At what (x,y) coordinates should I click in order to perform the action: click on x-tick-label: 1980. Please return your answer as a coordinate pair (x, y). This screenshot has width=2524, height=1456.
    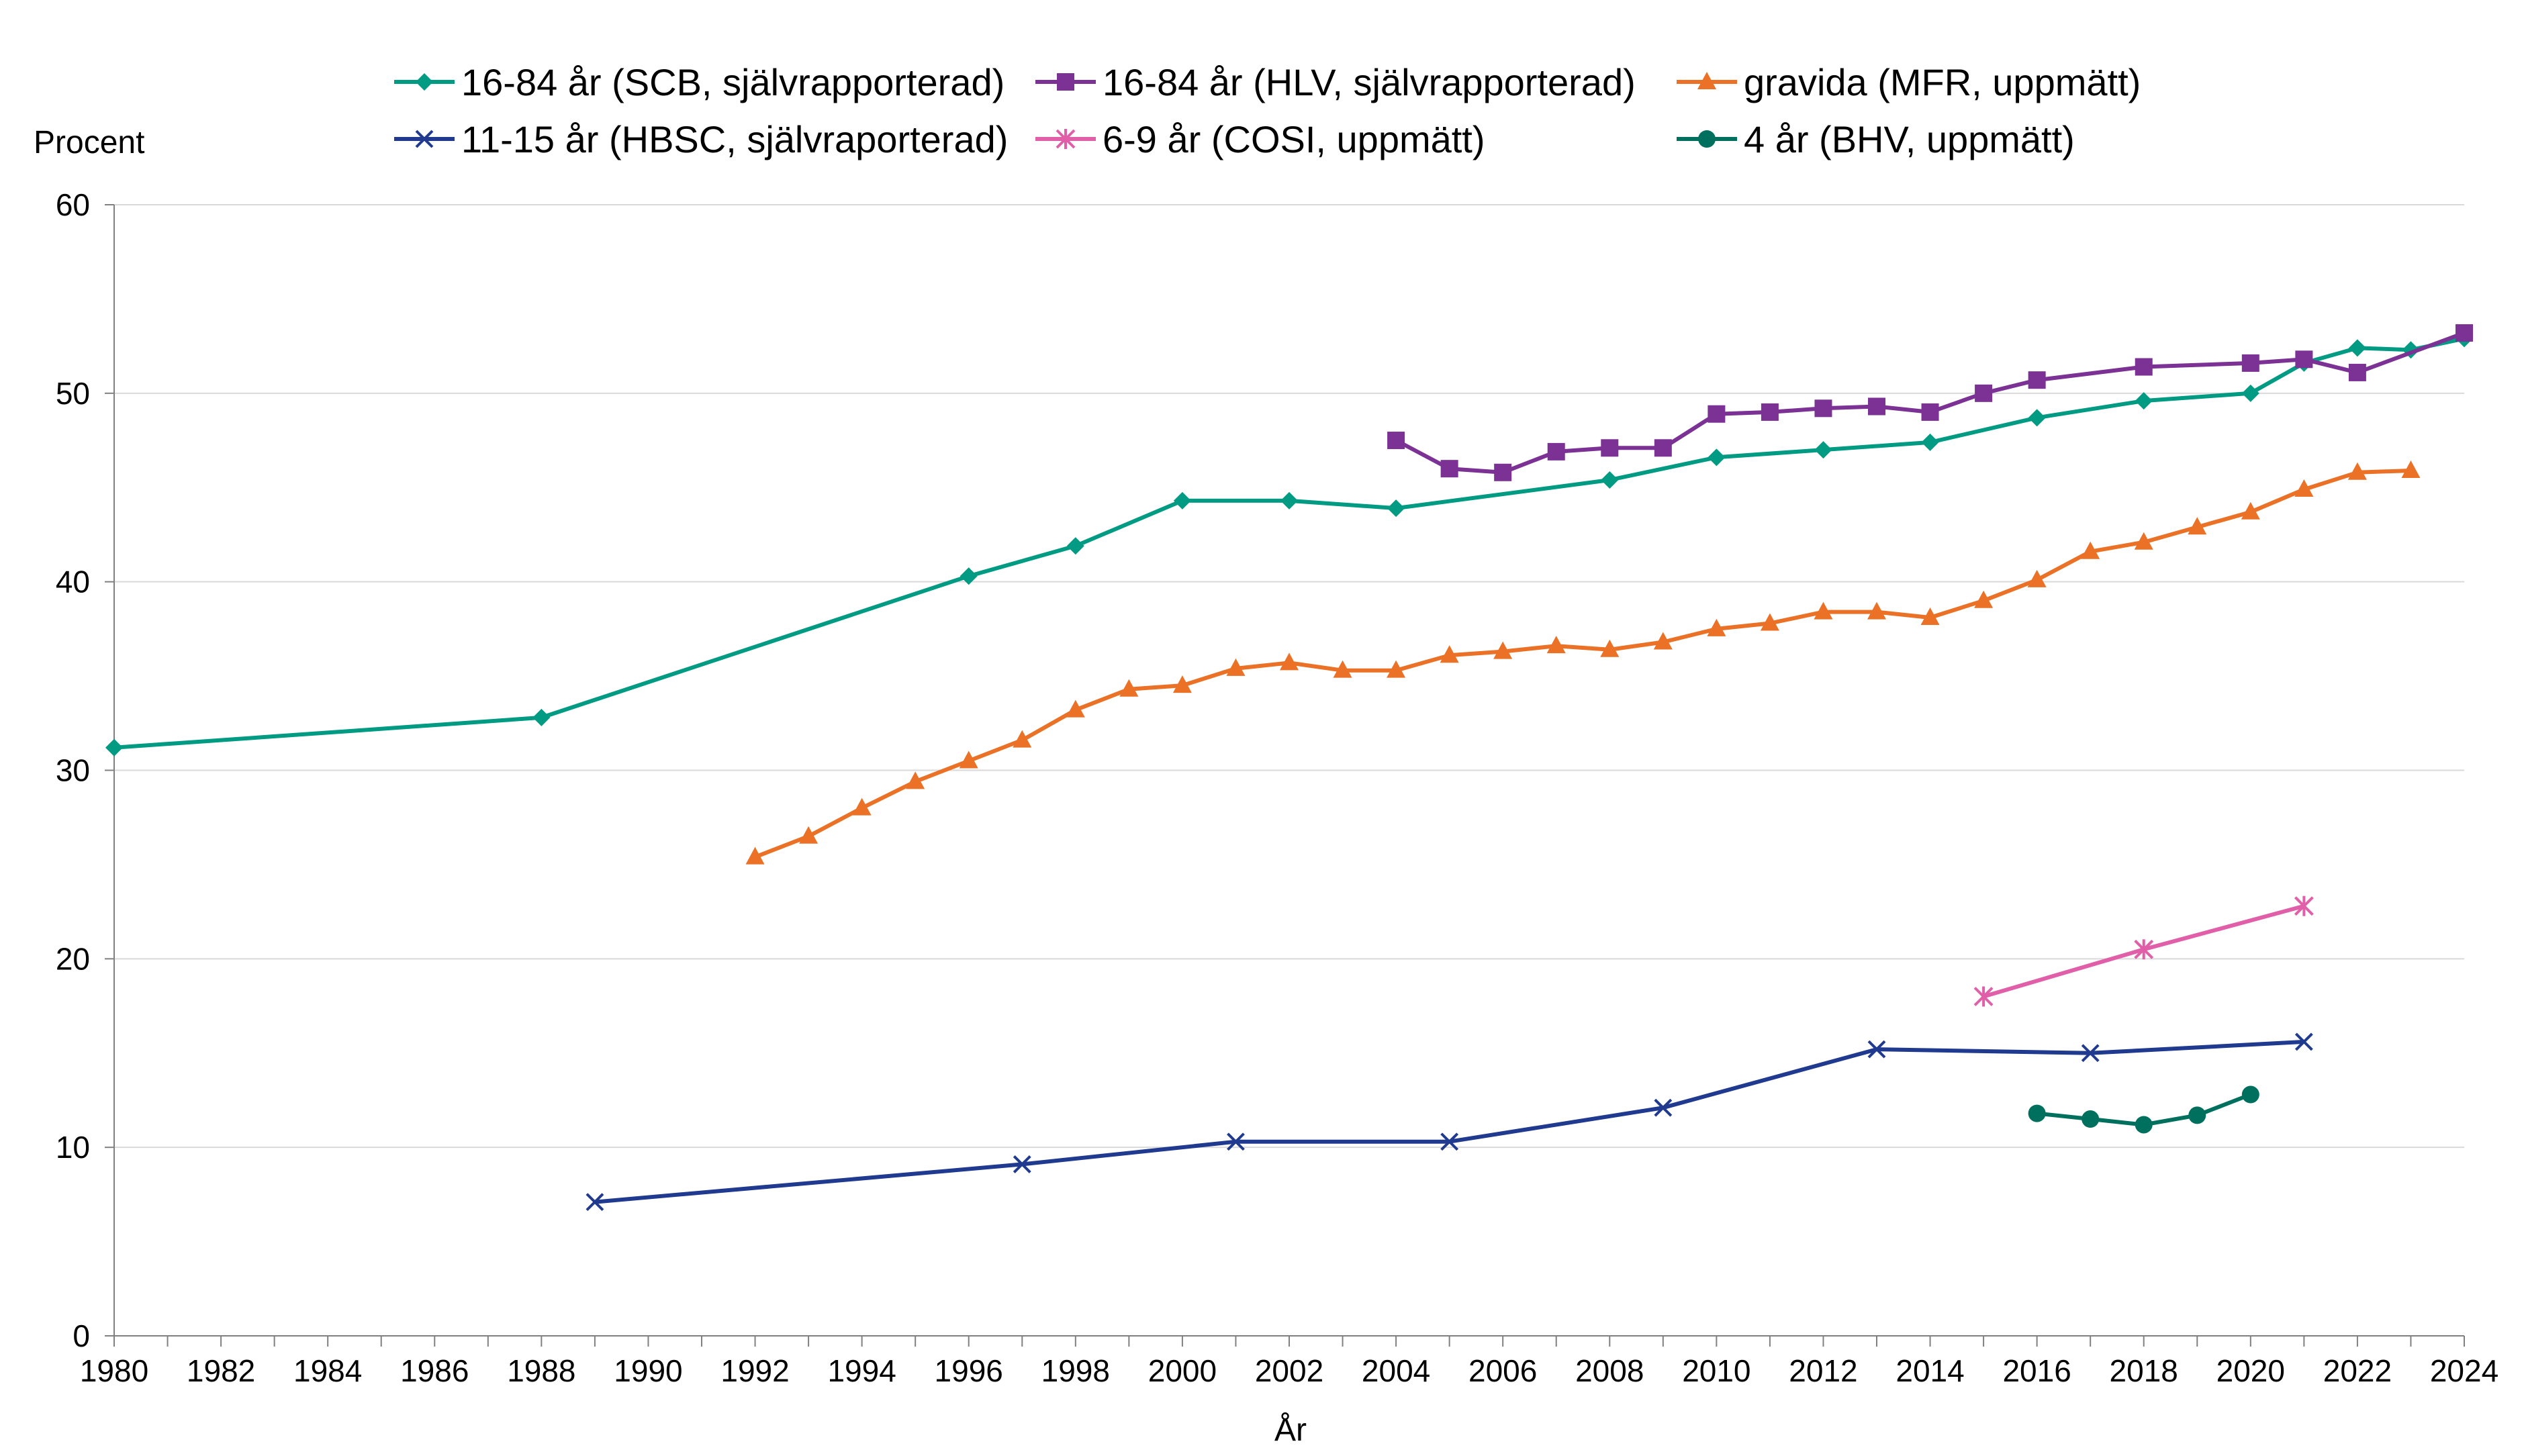
    Looking at the image, I should click on (114, 1370).